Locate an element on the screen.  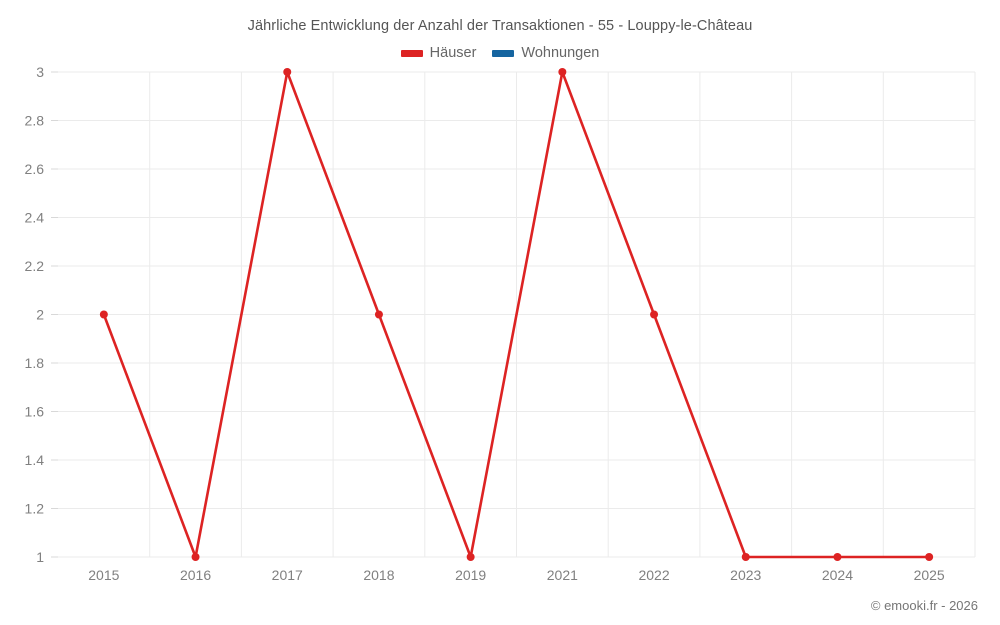
legend-label-wohnungen: Wohnungen is located at coordinates (560, 53).